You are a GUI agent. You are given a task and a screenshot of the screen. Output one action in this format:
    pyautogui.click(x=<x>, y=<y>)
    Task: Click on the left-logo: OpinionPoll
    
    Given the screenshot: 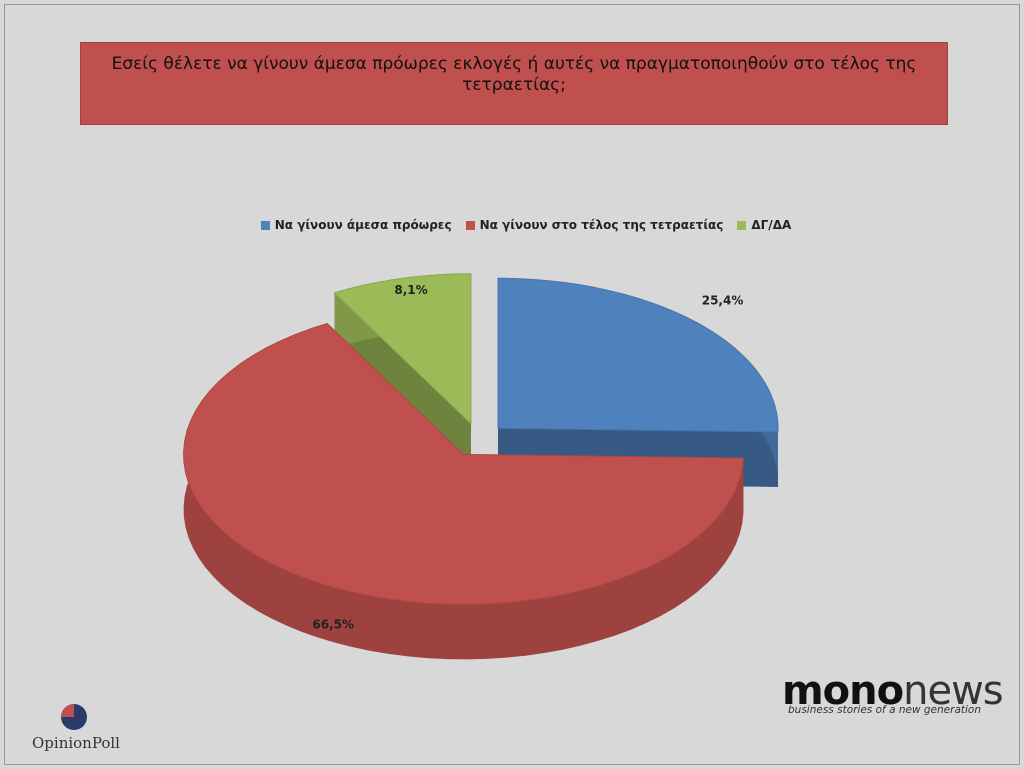 What is the action you would take?
    pyautogui.click(x=76, y=743)
    